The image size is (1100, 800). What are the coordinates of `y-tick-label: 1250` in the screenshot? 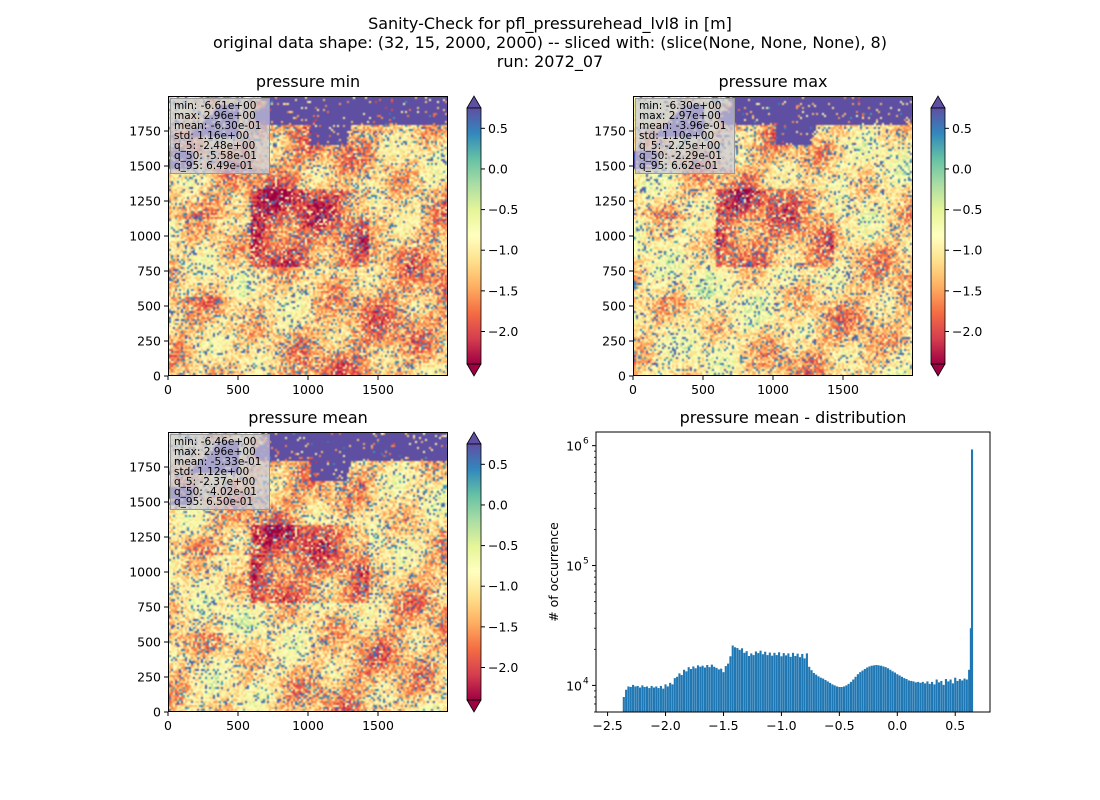 It's located at (145, 537).